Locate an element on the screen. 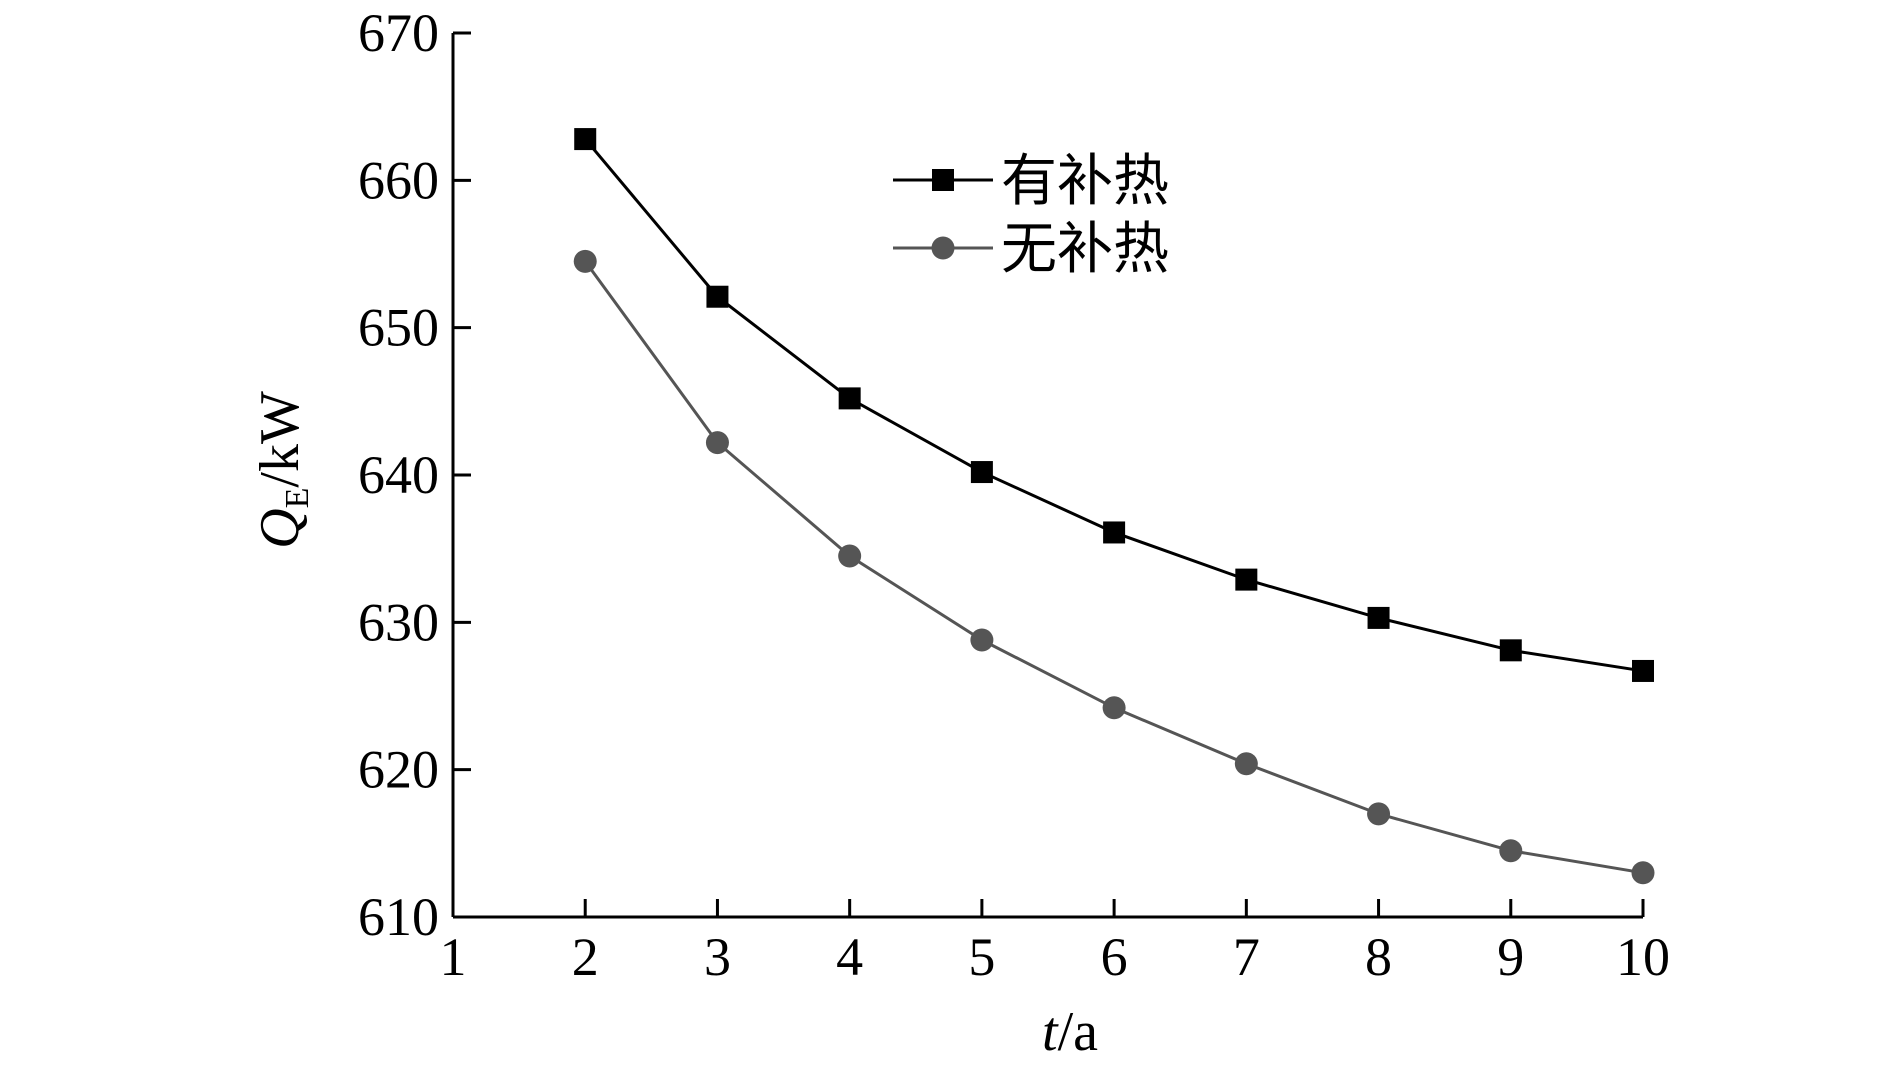  x-tick-label: 8 is located at coordinates (1378, 957).